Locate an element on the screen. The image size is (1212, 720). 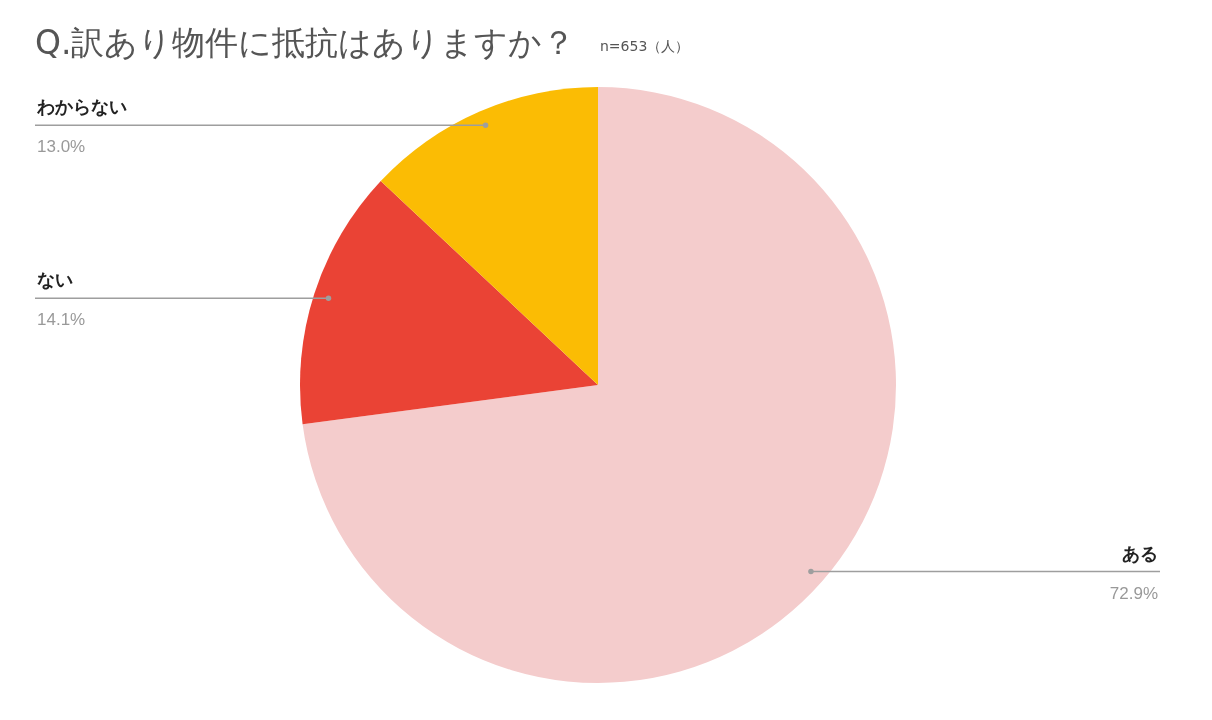
slice-label: ない is located at coordinates (55, 280).